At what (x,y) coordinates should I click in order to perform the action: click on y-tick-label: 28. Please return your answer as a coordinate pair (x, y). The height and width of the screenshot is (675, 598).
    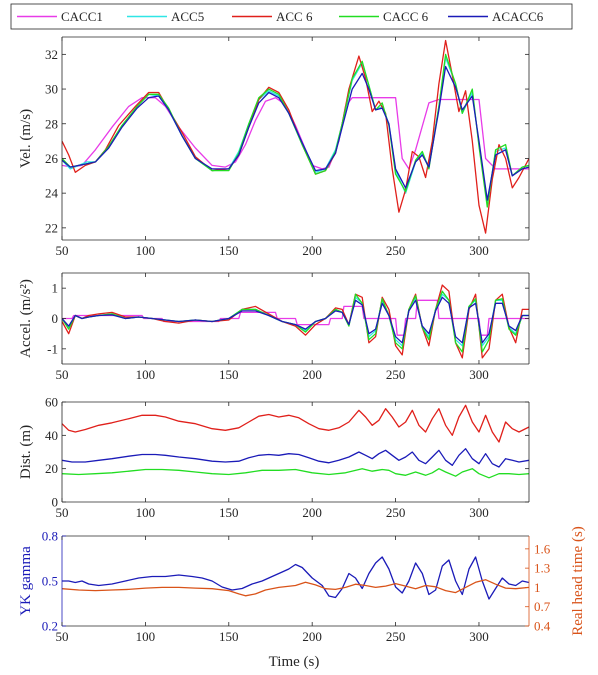
    Looking at the image, I should click on (51, 123).